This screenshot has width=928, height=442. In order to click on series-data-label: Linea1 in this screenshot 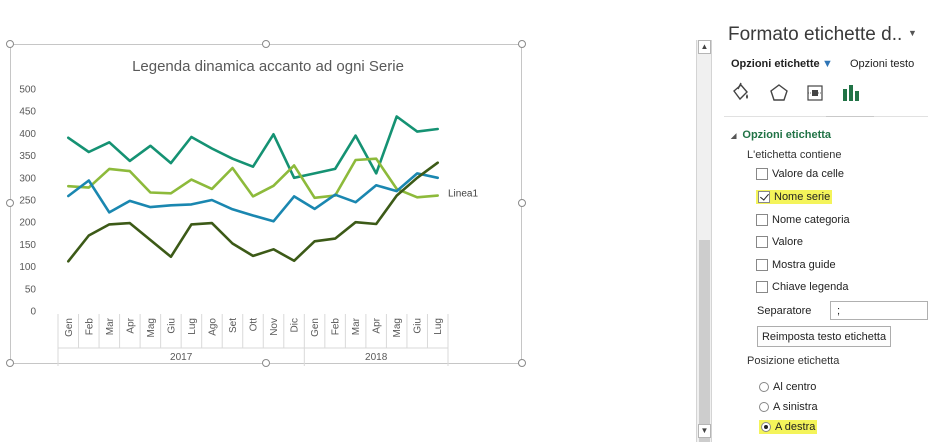, I will do `click(463, 194)`.